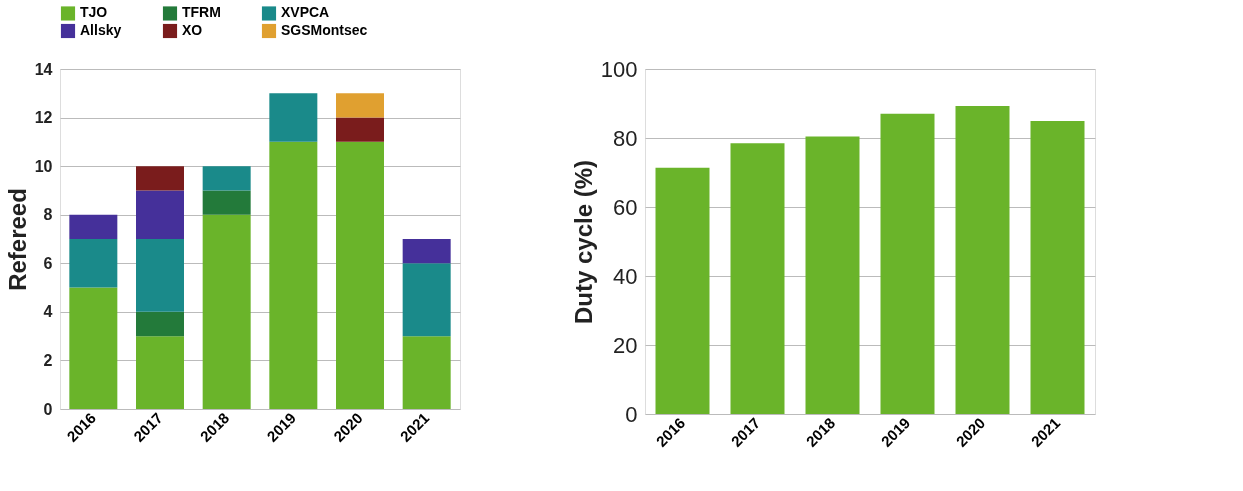 The height and width of the screenshot is (491, 1243). What do you see at coordinates (48, 312) in the screenshot?
I see `y-tick-label: 4` at bounding box center [48, 312].